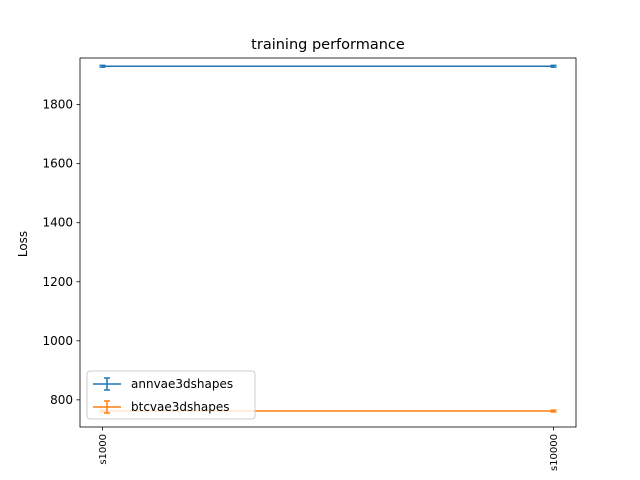  I want to click on y-tick-label: 800, so click(61, 400).